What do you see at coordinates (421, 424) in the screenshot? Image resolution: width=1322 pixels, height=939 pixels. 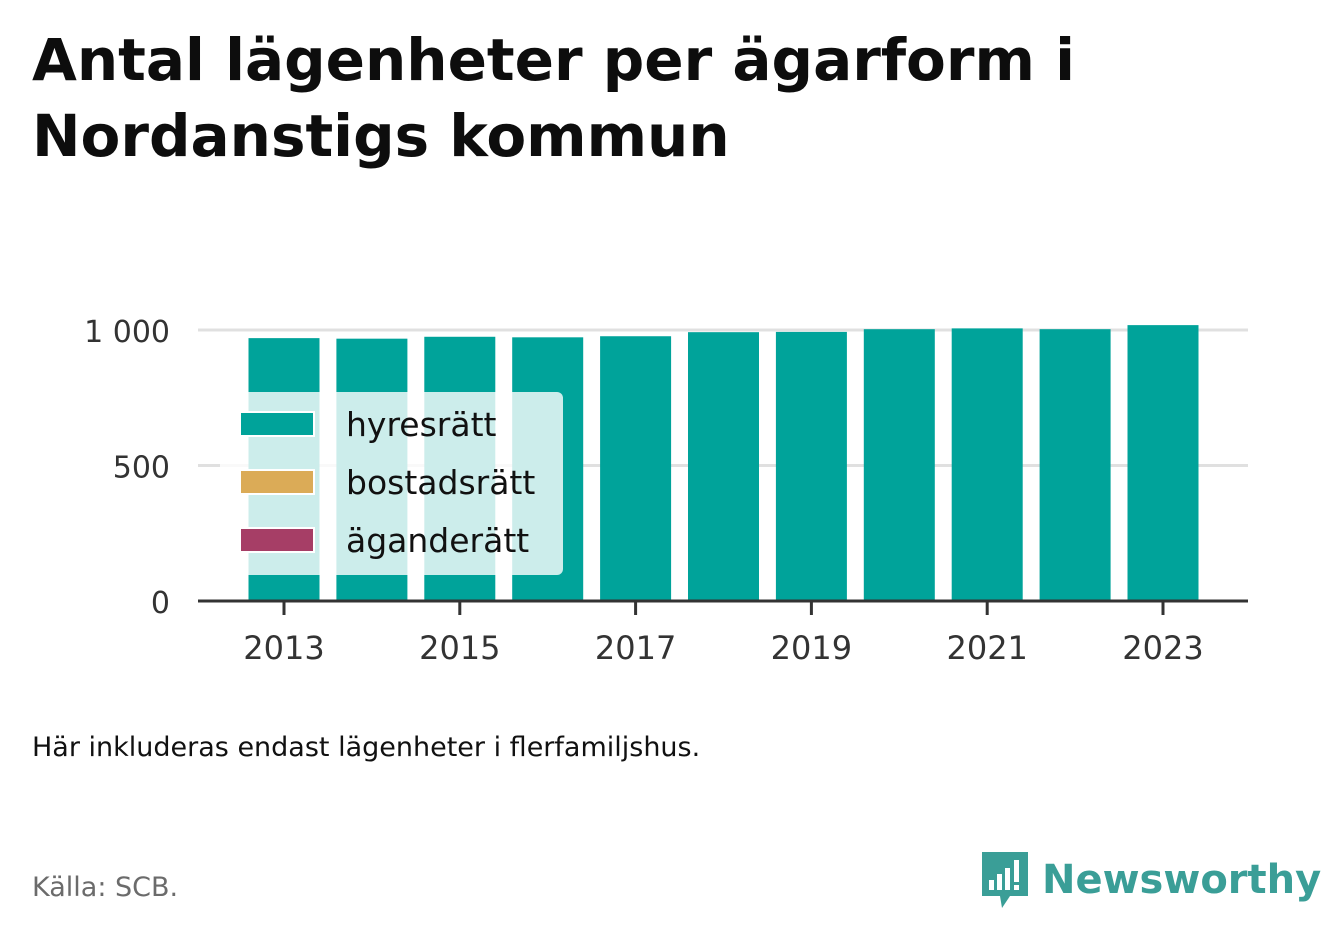 I see `legend-label: hyresrätt` at bounding box center [421, 424].